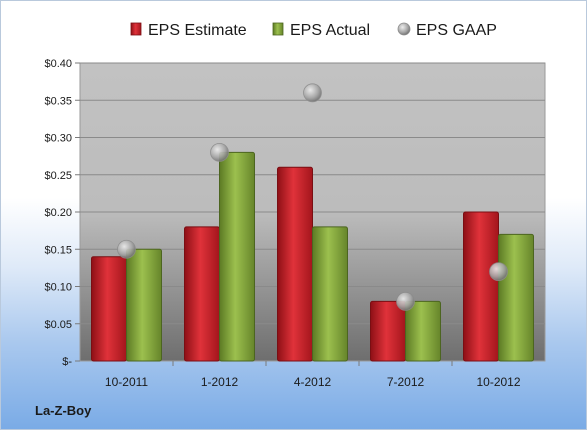 This screenshot has height=431, width=587. Describe the element at coordinates (313, 382) in the screenshot. I see `x-tick-label: 4-2012` at that location.